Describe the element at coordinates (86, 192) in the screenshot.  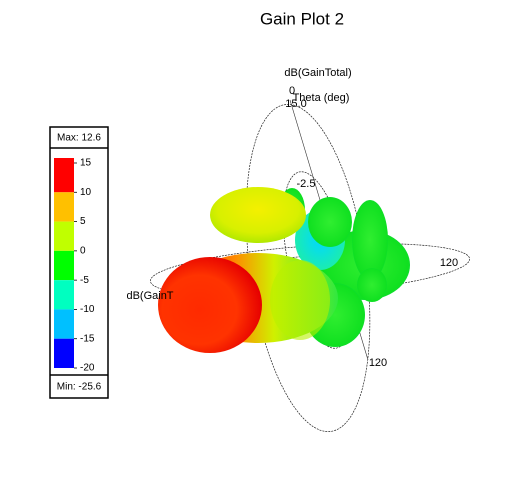
I see `colorbar-tick-label: 10` at that location.